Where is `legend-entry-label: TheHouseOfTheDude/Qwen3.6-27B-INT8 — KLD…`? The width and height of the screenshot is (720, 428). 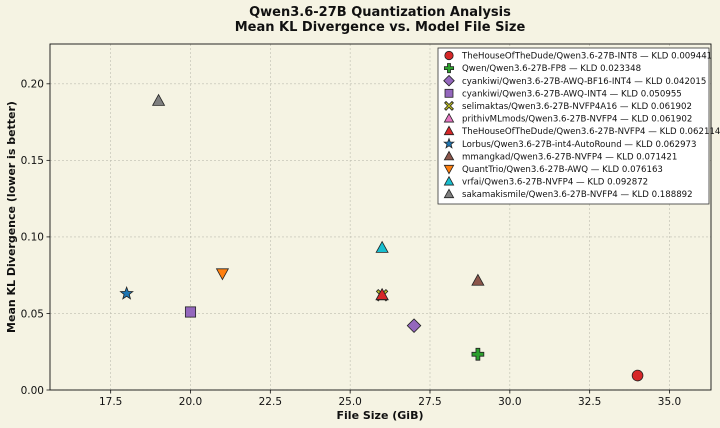 legend-entry-label: TheHouseOfTheDude/Qwen3.6-27B-INT8 — KLD… is located at coordinates (586, 57).